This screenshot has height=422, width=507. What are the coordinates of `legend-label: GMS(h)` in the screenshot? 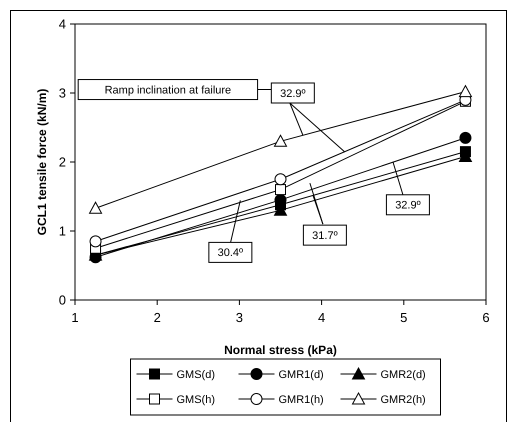 It's located at (195, 400).